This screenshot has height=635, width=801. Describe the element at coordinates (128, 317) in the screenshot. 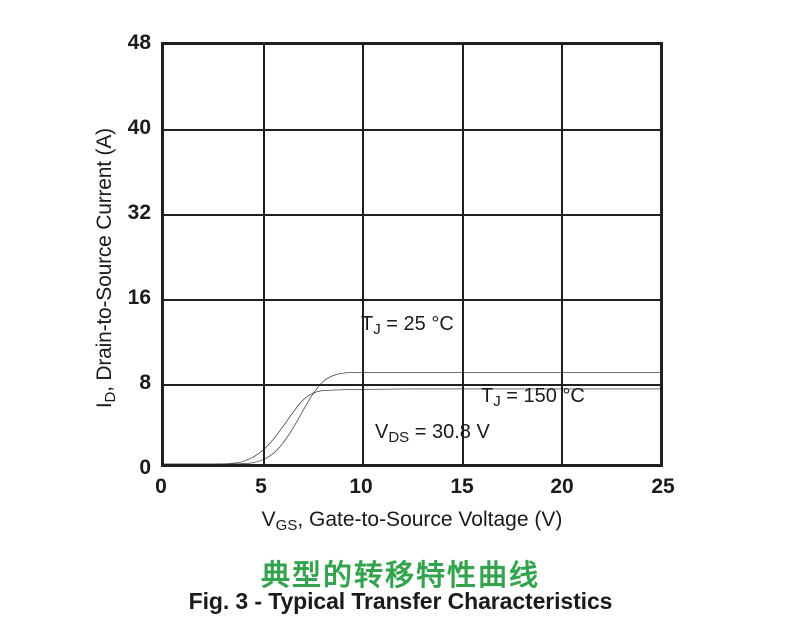

I see `y-axis-tick-labels: 48 40 32 16 8 0` at that location.